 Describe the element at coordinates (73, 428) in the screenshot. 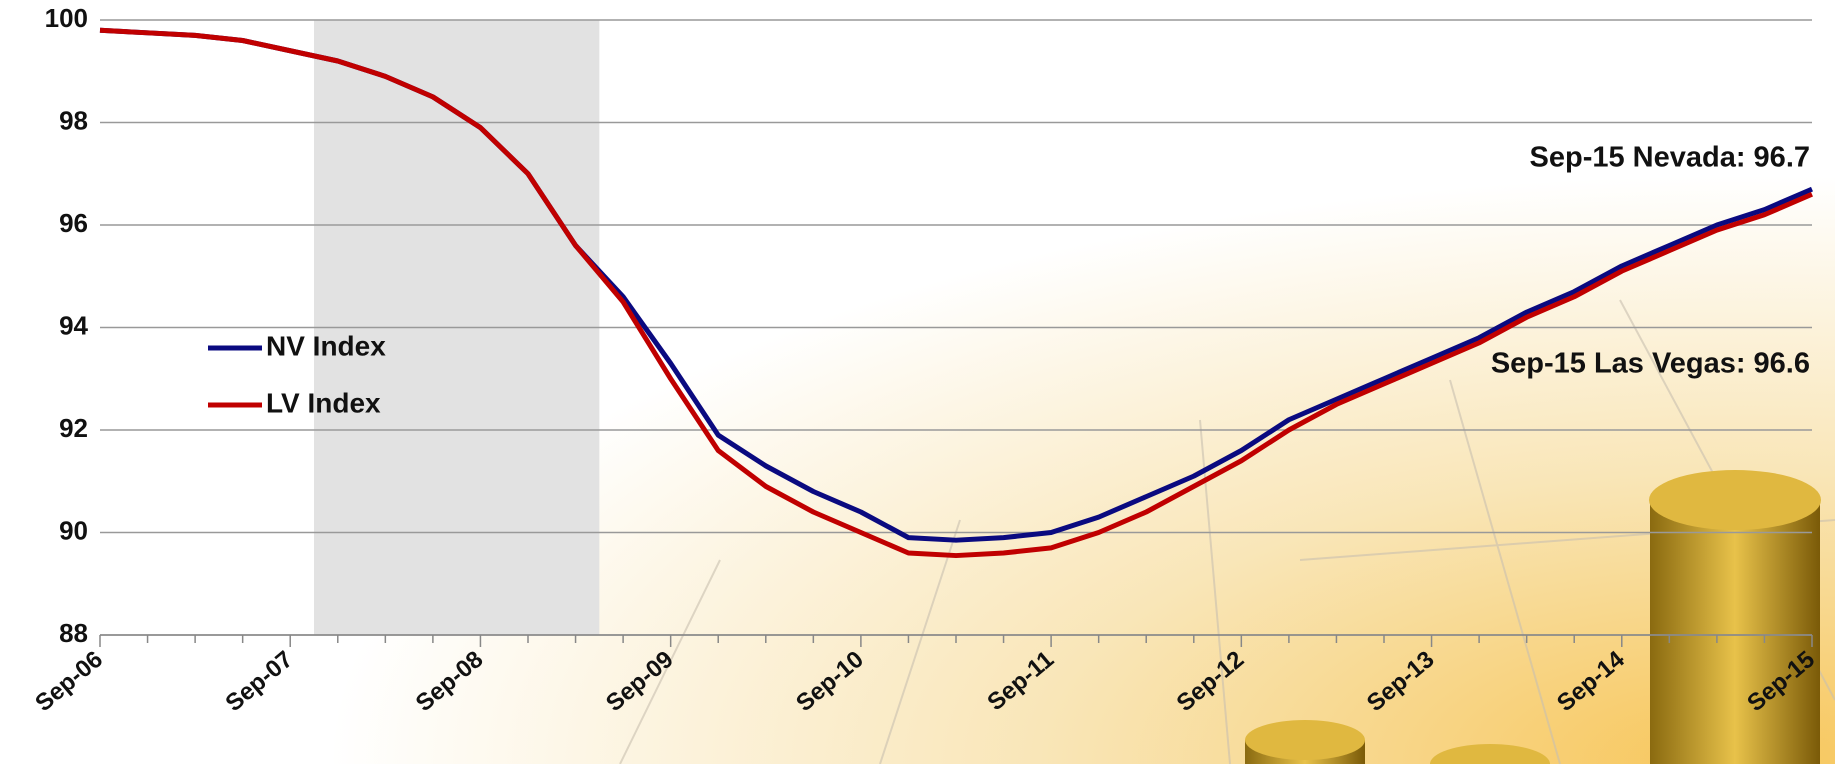

I see `y-tick-label: 92` at that location.